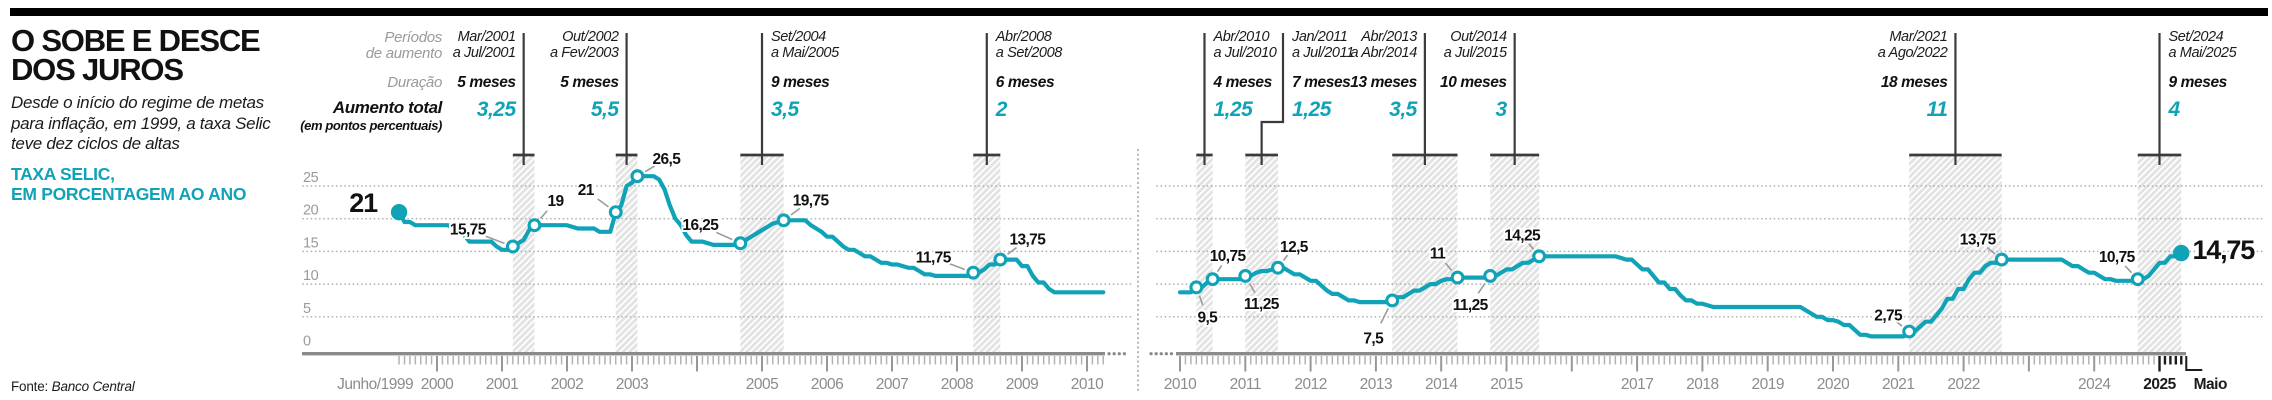 The height and width of the screenshot is (400, 2272). What do you see at coordinates (1383, 45) in the screenshot?
I see `cycle-period: Abr/2013 a Abr/2014` at bounding box center [1383, 45].